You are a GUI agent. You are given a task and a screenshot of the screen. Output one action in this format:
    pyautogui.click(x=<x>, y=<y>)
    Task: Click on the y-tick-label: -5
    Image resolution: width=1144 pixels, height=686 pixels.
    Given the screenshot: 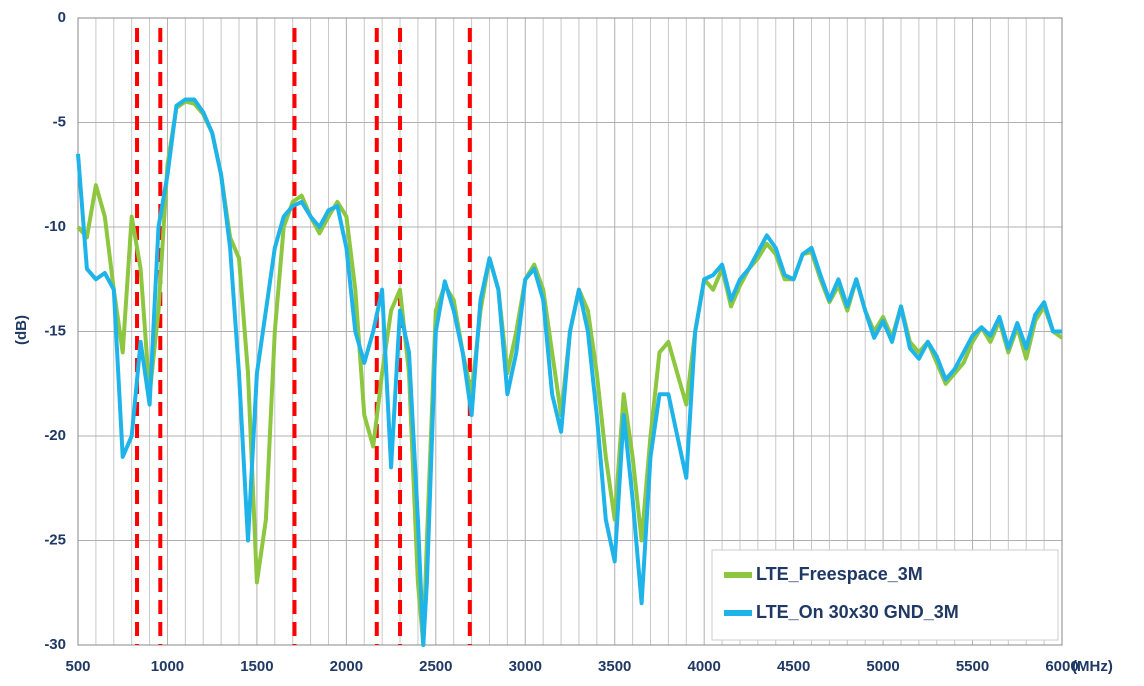 What is the action you would take?
    pyautogui.click(x=59, y=121)
    